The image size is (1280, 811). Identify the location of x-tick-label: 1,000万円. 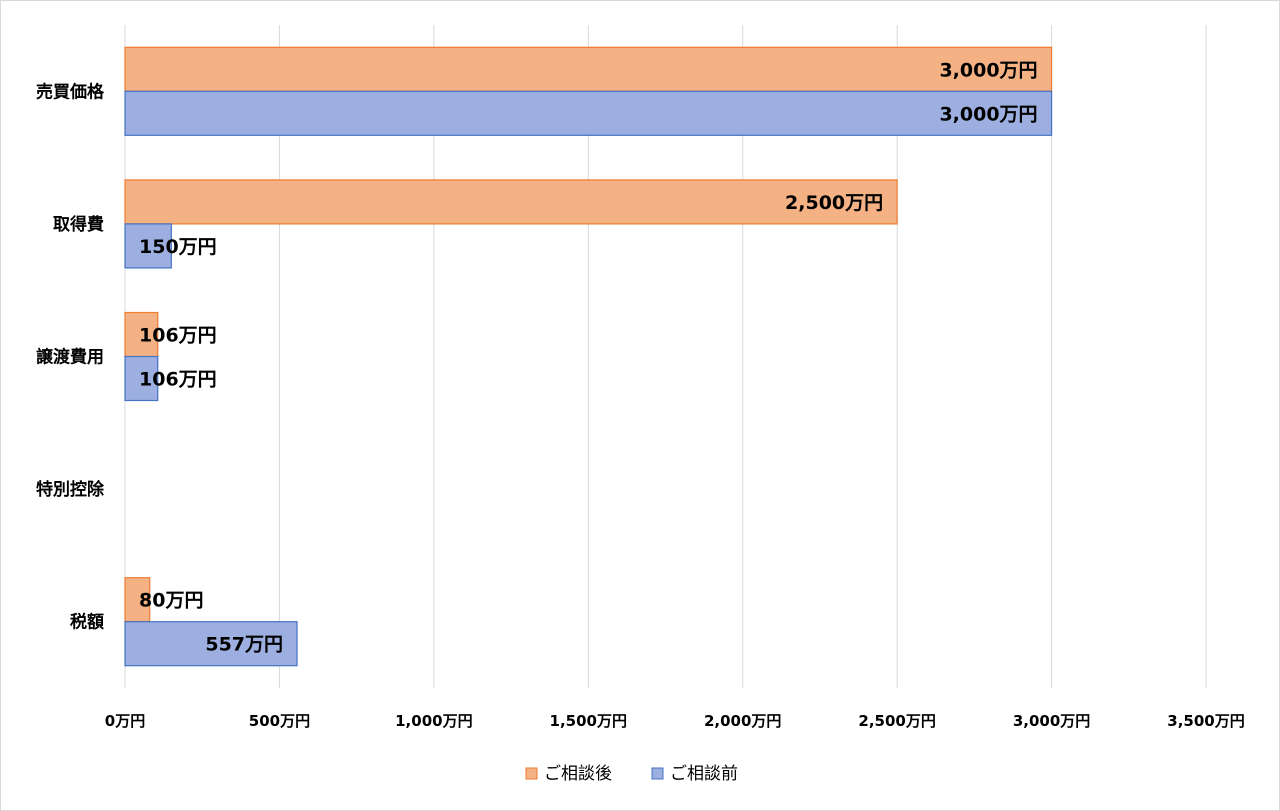
(433, 721).